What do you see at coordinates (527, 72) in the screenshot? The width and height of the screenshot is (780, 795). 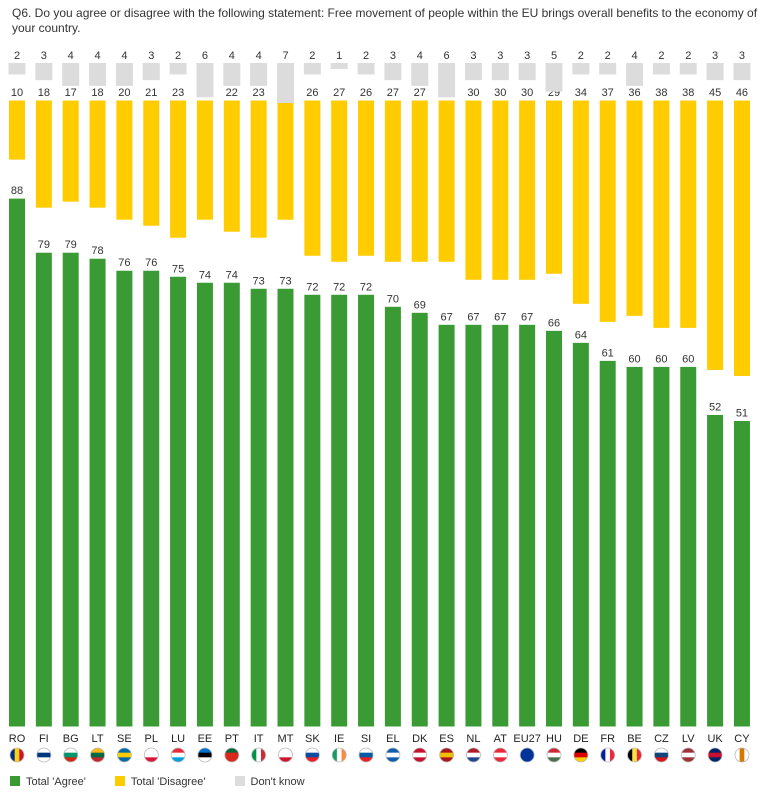 I see `bar-dont-know-eu27` at bounding box center [527, 72].